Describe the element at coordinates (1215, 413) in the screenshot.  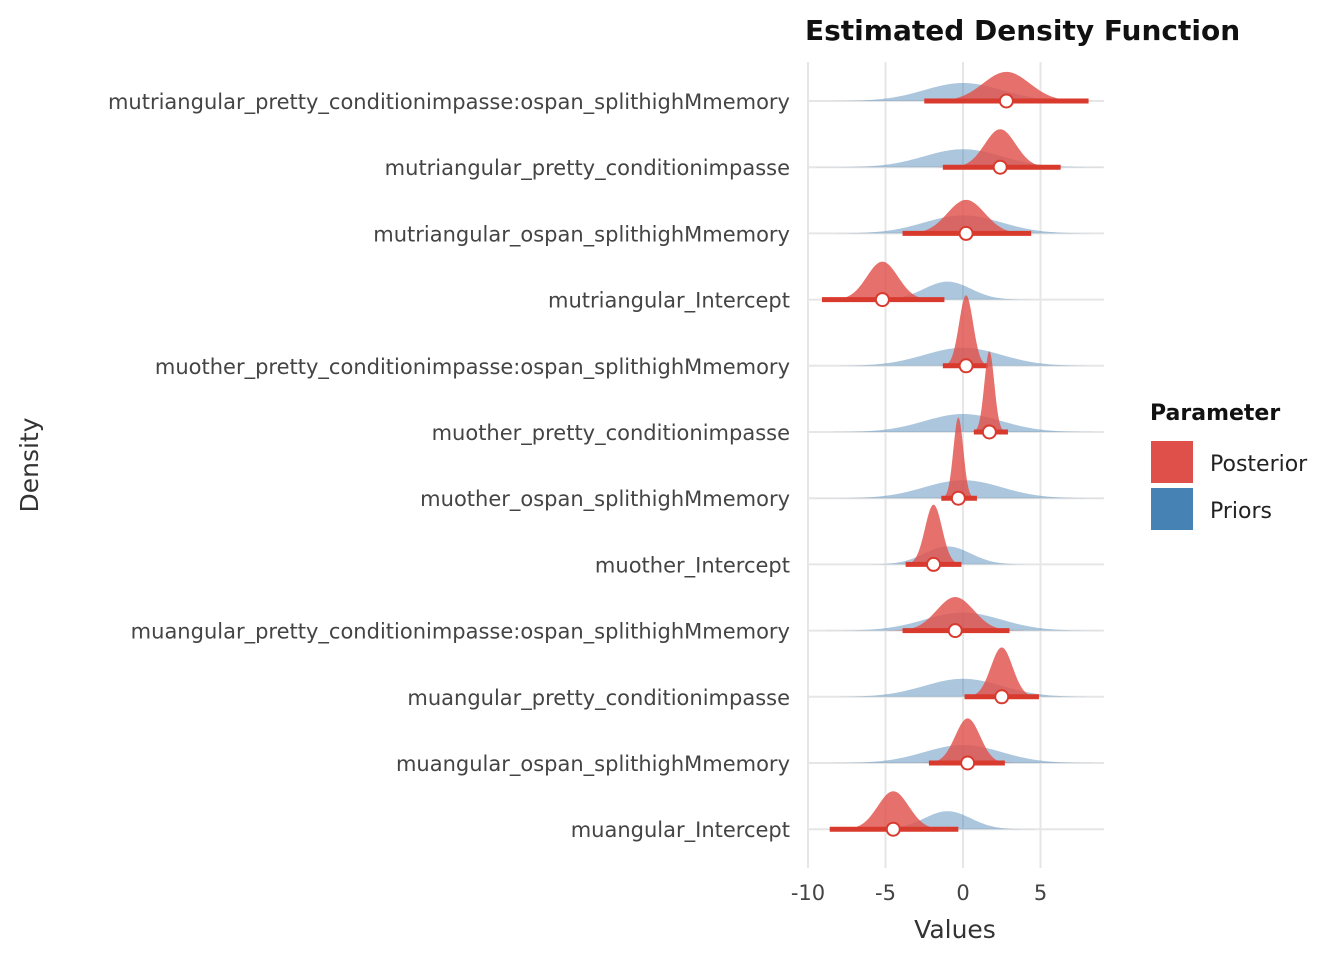
I see `legend-title: Parameter` at that location.